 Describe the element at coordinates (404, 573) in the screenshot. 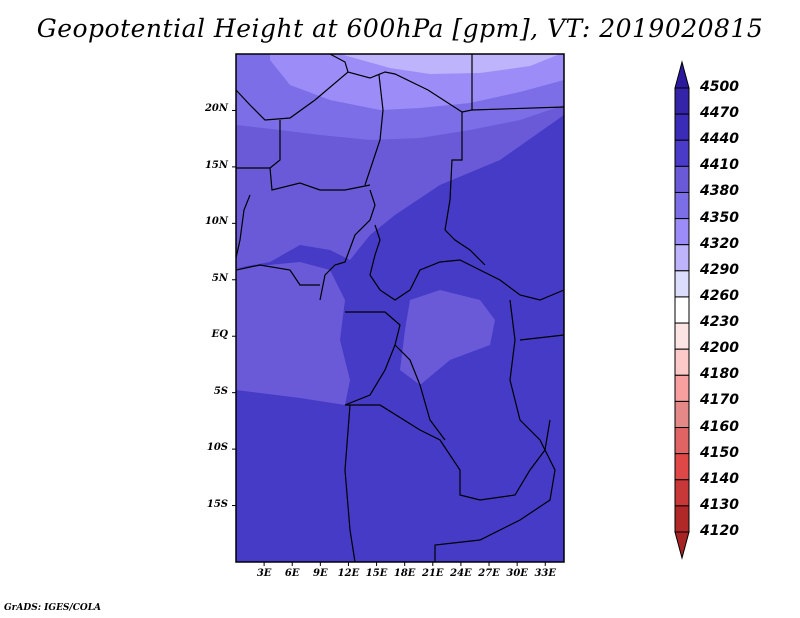

I see `lon-label: 18E` at that location.